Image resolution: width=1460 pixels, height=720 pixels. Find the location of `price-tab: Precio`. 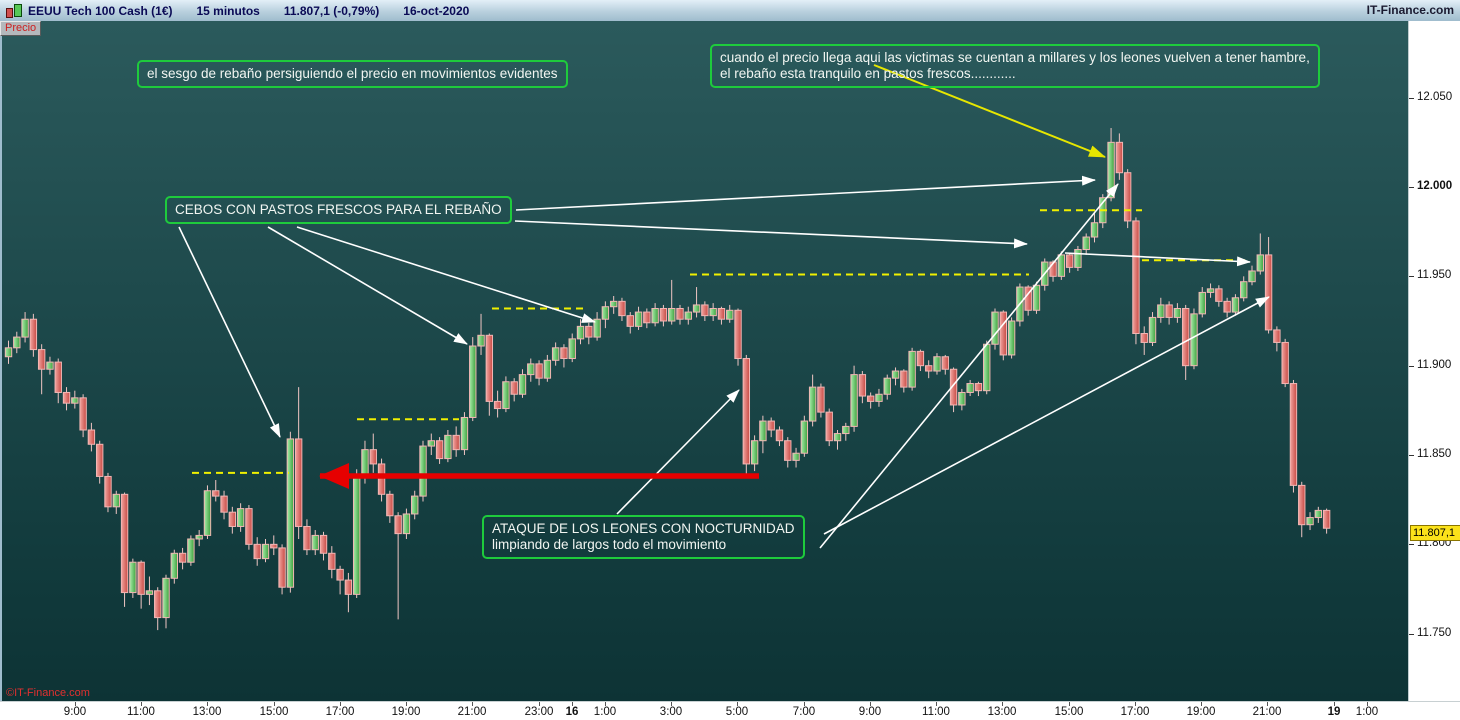

price-tab: Precio is located at coordinates (21, 28).